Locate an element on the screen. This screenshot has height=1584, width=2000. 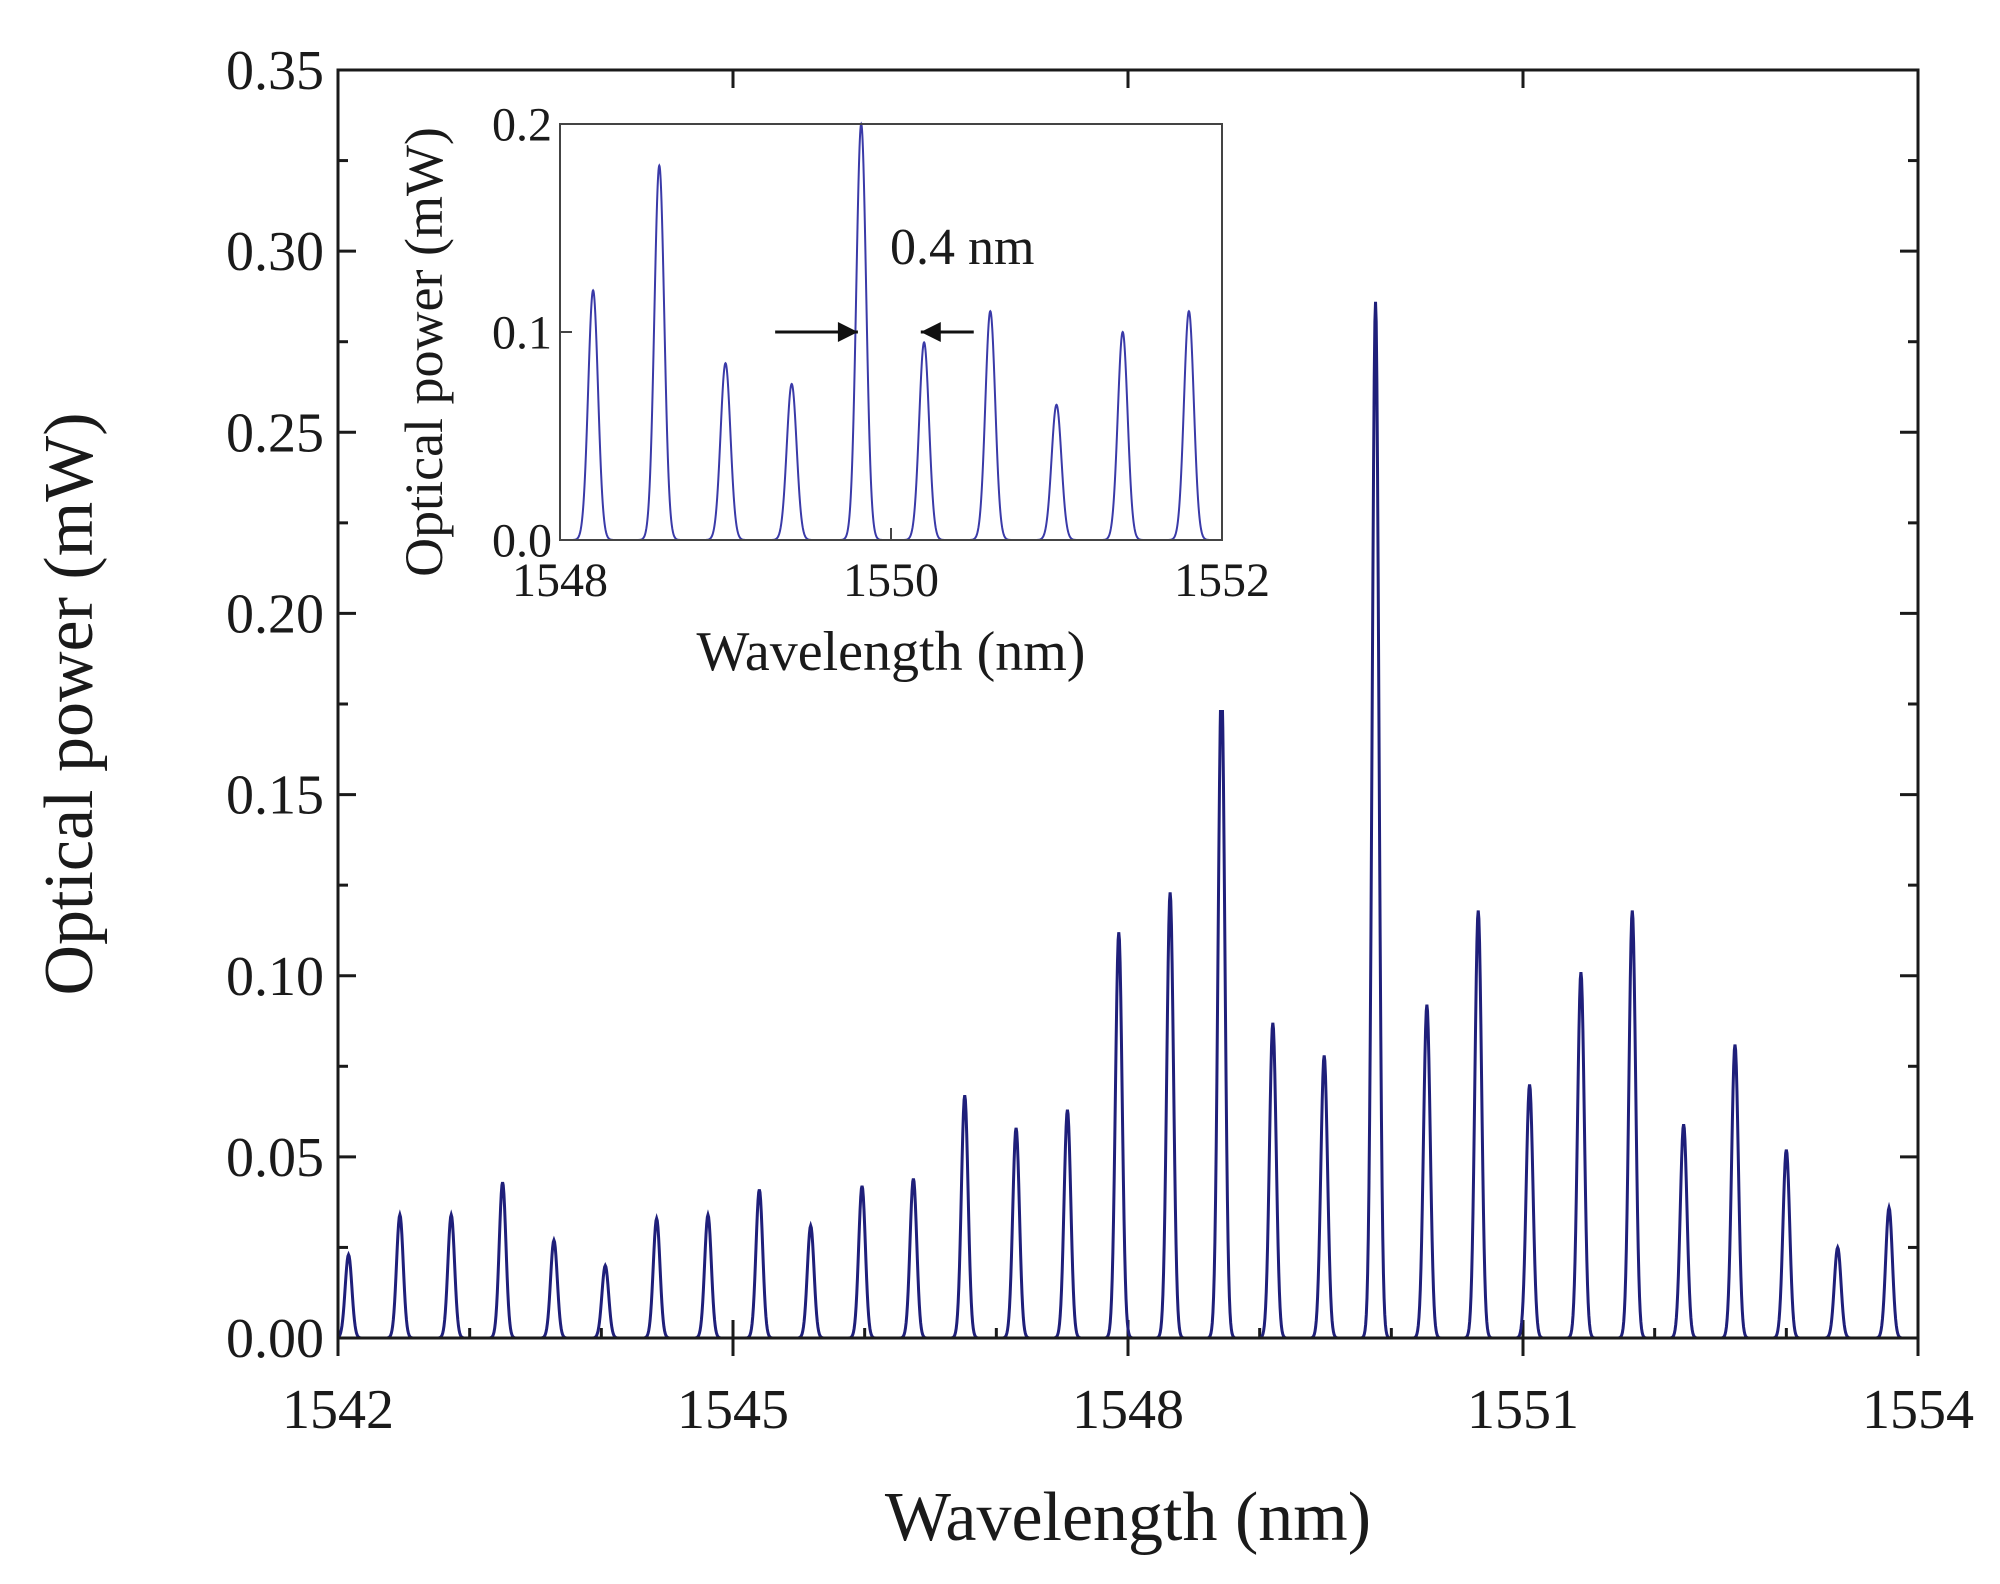
inset-y-tick-labels: 0.0 0.1 0.2 is located at coordinates (522, 332).